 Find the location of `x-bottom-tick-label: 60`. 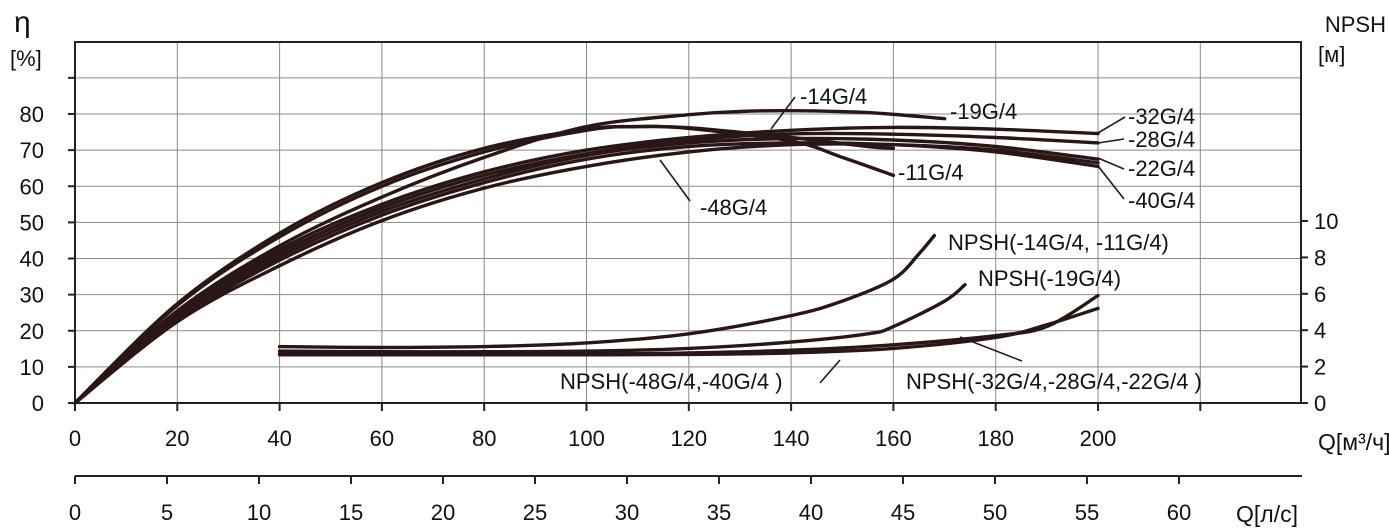

x-bottom-tick-label: 60 is located at coordinates (1179, 512).